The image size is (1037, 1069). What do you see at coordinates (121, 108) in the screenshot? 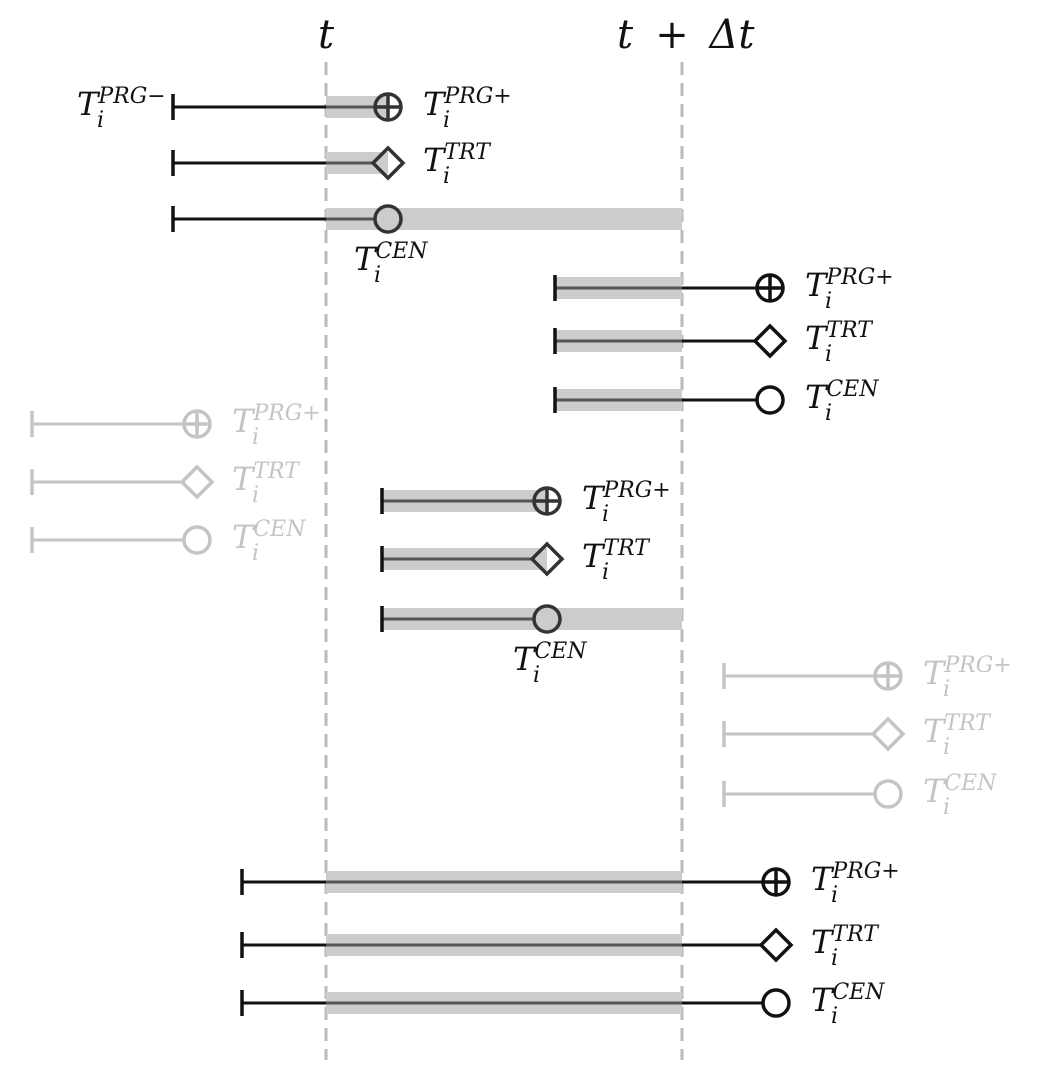
I see `entry-label-prg-minus: TPRG− i` at bounding box center [121, 108].